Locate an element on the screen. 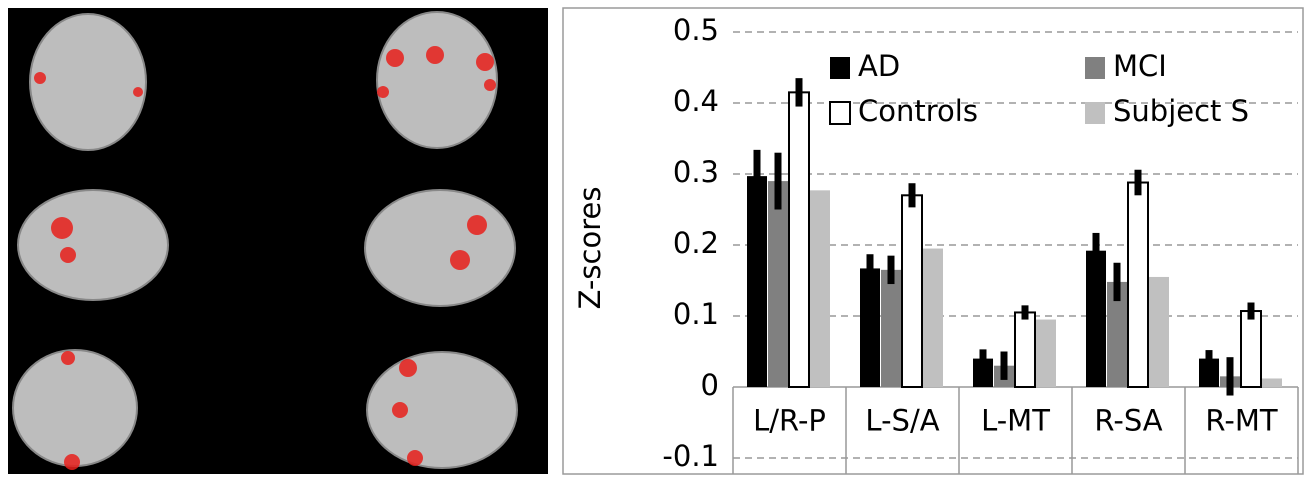 The width and height of the screenshot is (1310, 484). brain-posterior-left is located at coordinates (88, 82).